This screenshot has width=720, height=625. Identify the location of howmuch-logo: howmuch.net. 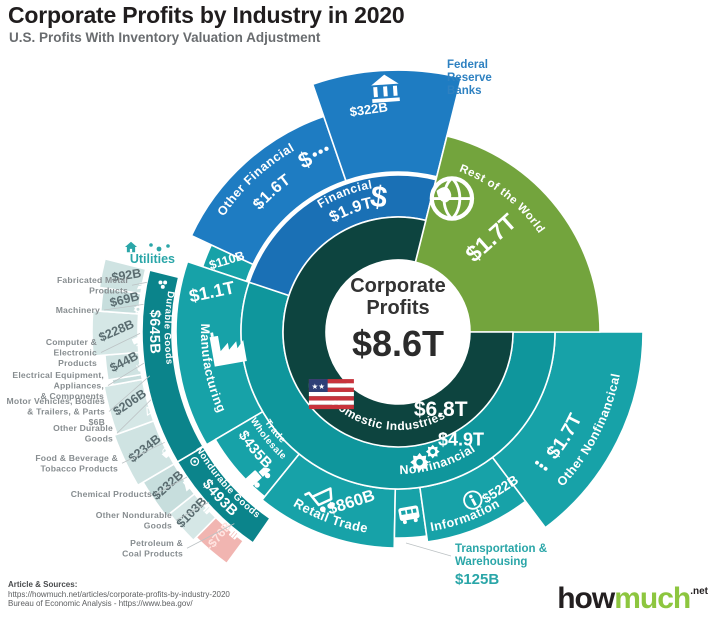
(632, 599).